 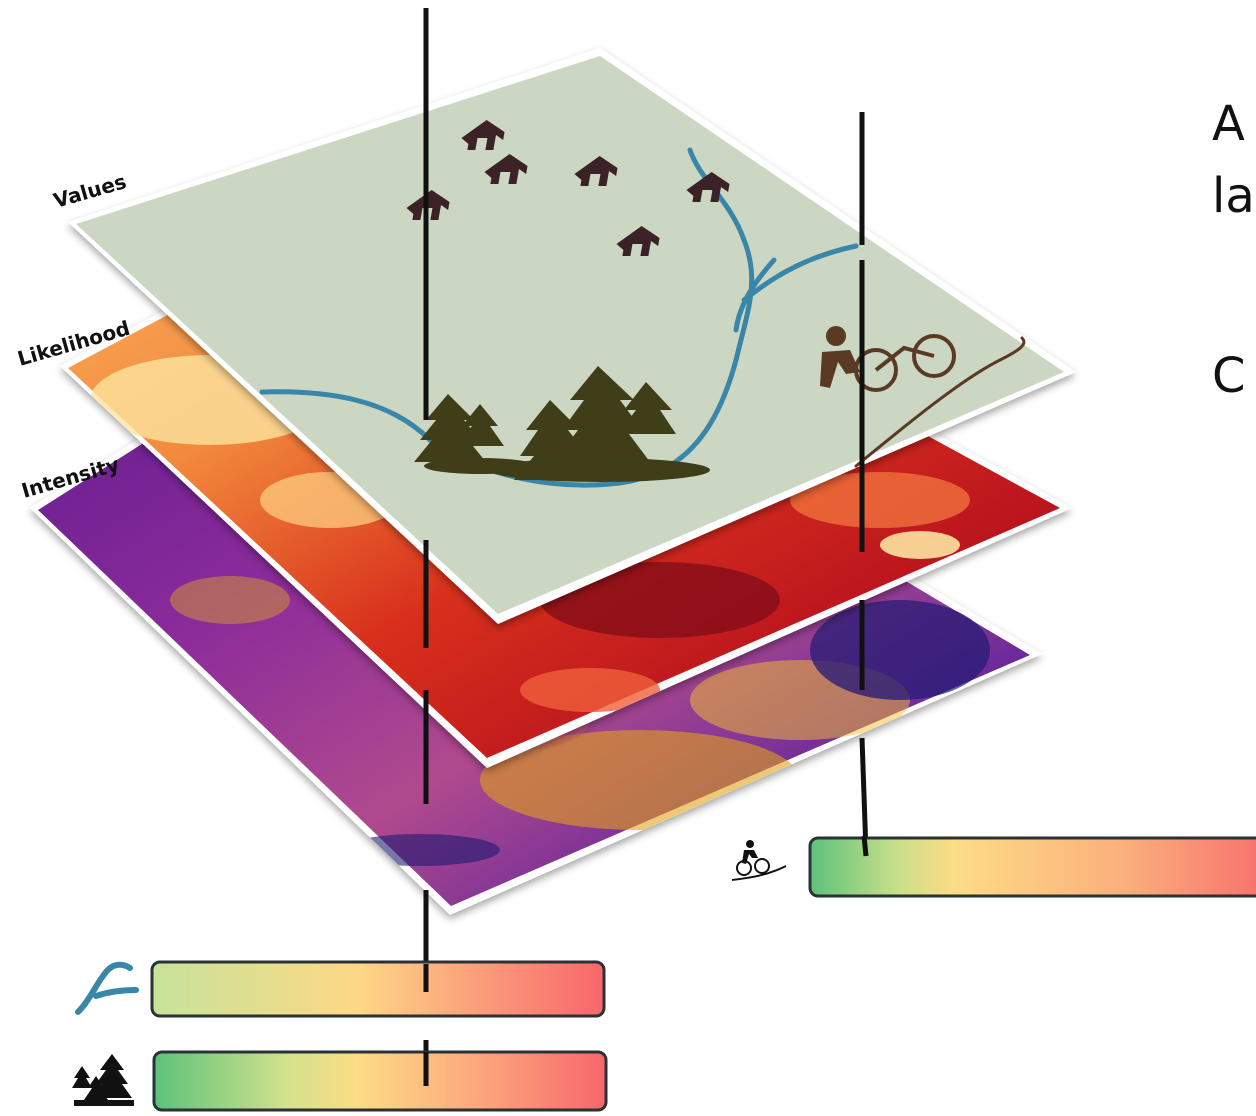 What do you see at coordinates (1233, 196) in the screenshot?
I see `side-text-line-2: la` at bounding box center [1233, 196].